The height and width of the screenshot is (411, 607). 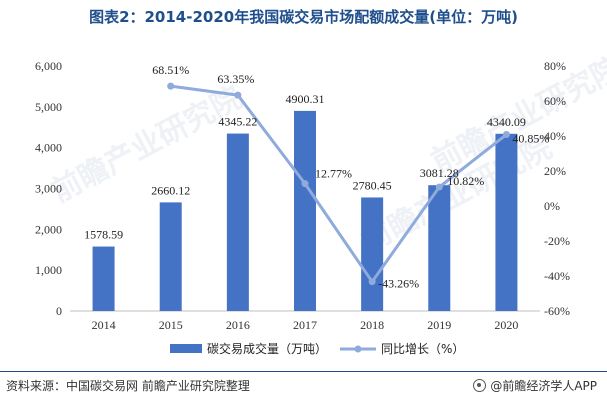 I want to click on growth-value-label: 68.51%, so click(x=170, y=70).